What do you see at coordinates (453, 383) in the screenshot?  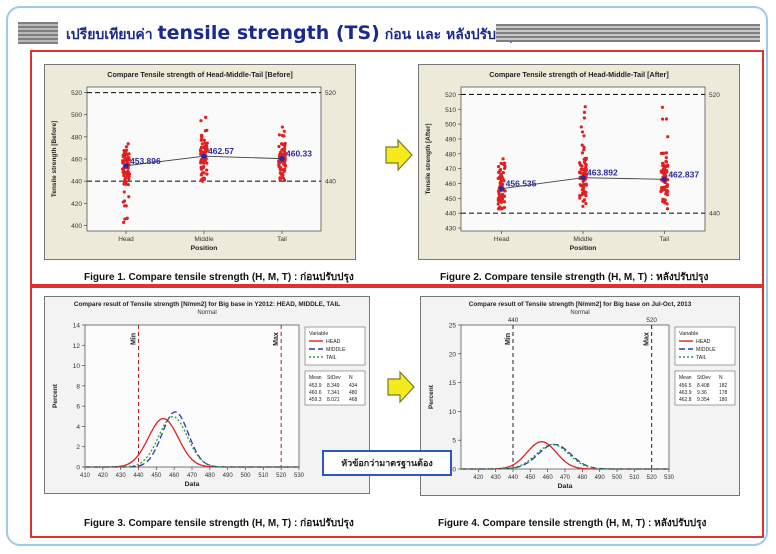 I see `y-tick-label: 15` at bounding box center [453, 383].